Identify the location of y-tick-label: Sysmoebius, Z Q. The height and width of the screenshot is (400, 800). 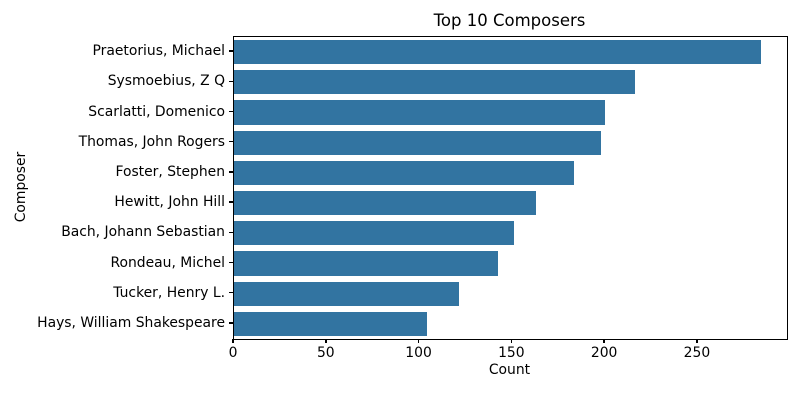
(166, 81).